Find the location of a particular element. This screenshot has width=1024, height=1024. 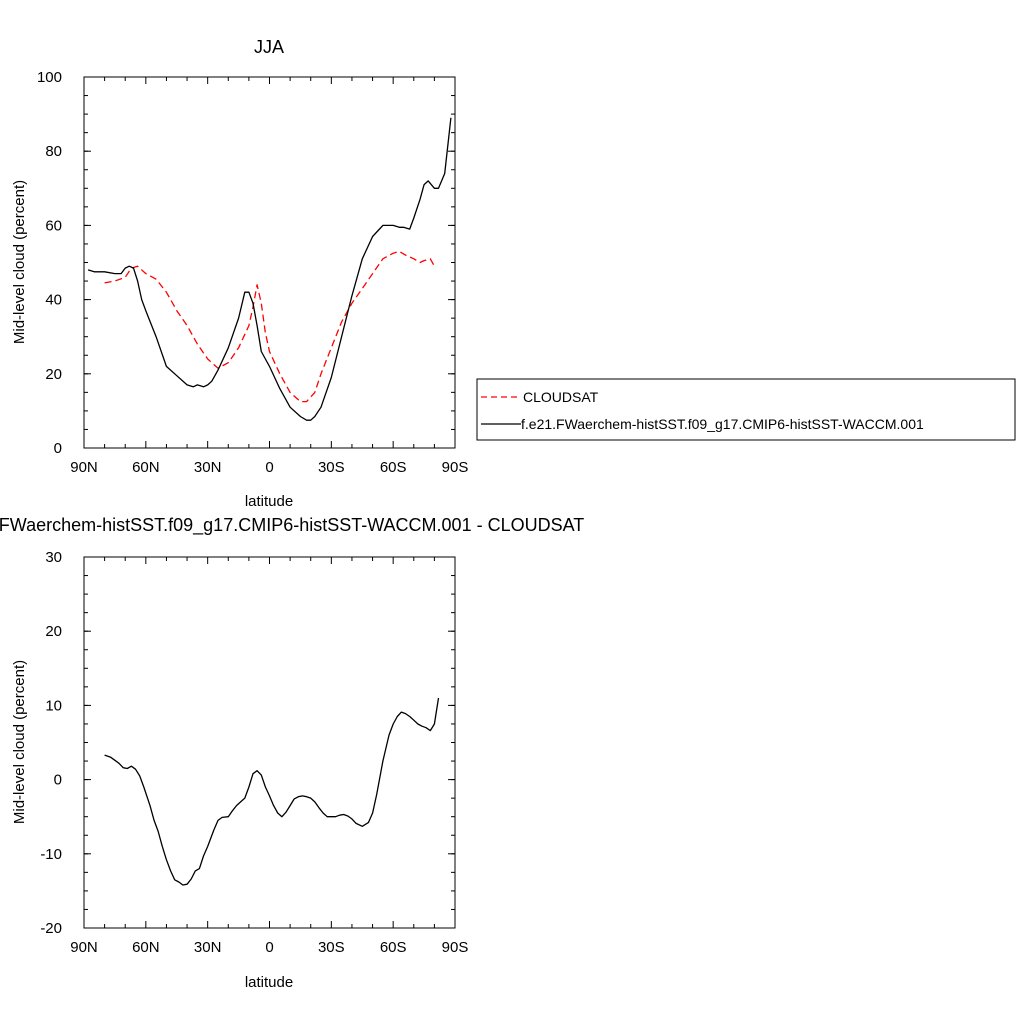

bottom-x-tick-label: 90N is located at coordinates (84, 947).